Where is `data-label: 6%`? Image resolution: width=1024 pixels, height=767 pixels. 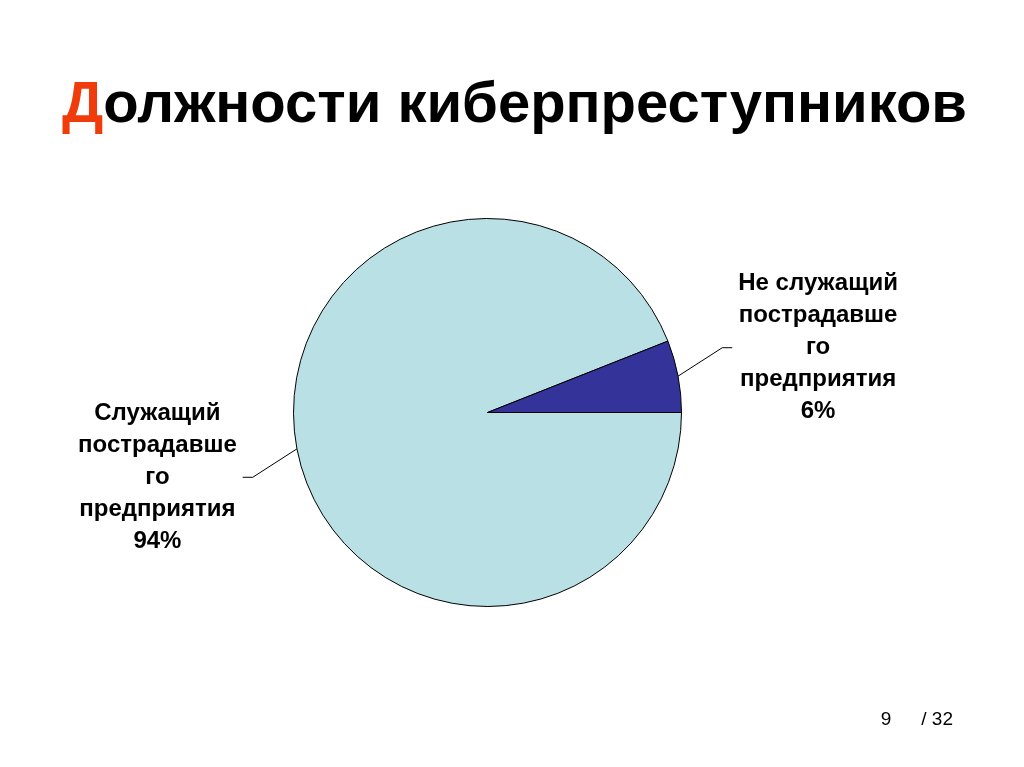 data-label: 6% is located at coordinates (818, 410).